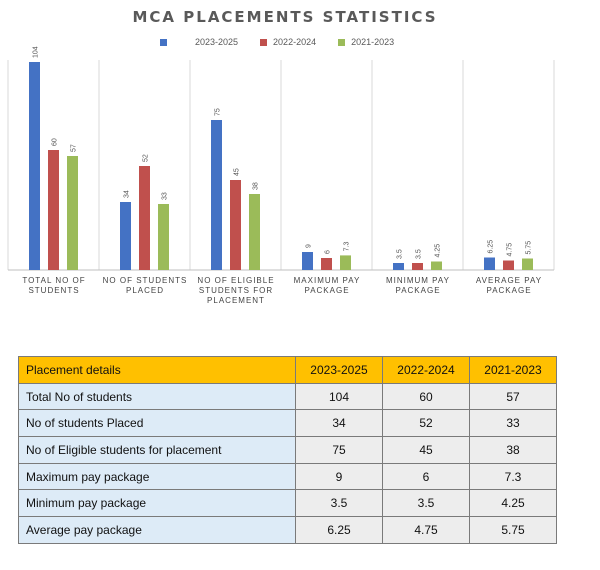  Describe the element at coordinates (513, 450) in the screenshot. I see `table-cell: 38` at that location.